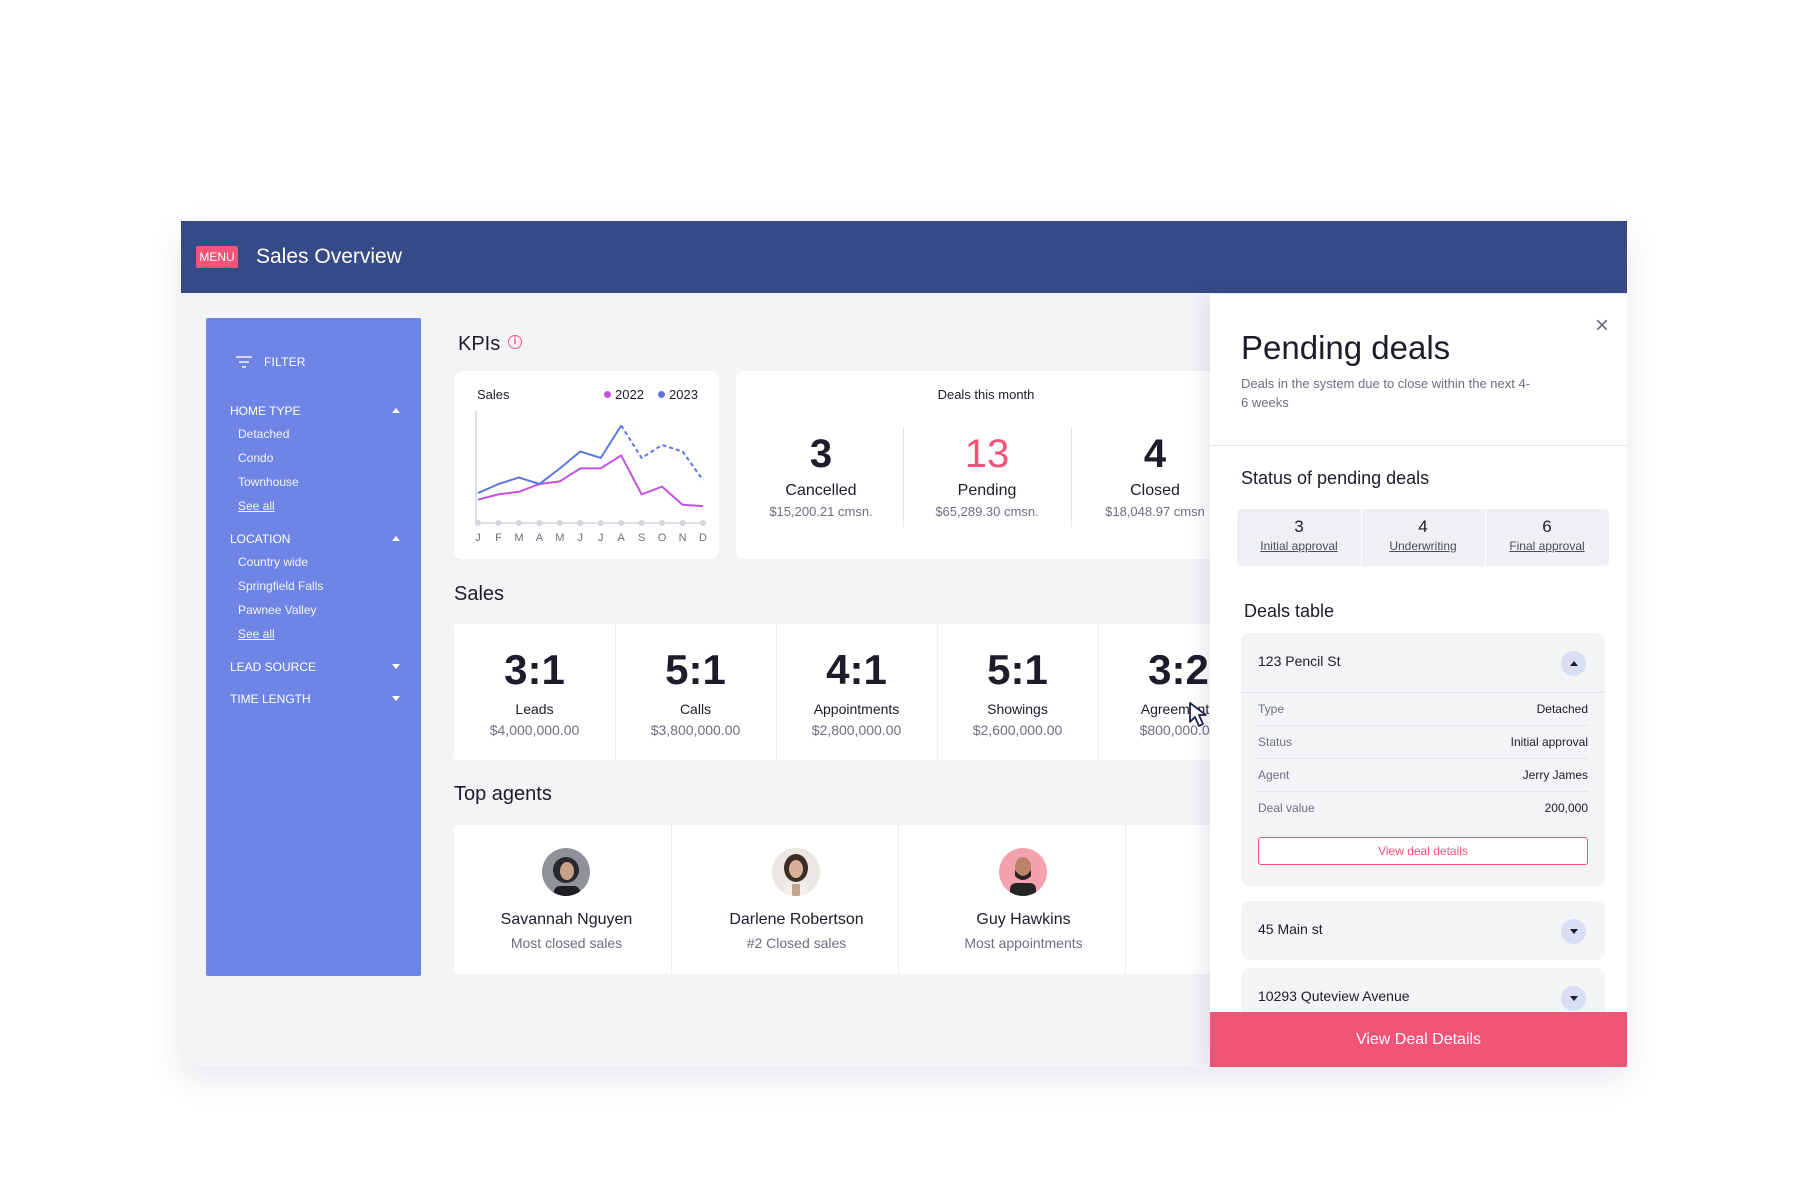 Image resolution: width=1800 pixels, height=1200 pixels. What do you see at coordinates (662, 452) in the screenshot?
I see `series-line-2023-forecast` at bounding box center [662, 452].